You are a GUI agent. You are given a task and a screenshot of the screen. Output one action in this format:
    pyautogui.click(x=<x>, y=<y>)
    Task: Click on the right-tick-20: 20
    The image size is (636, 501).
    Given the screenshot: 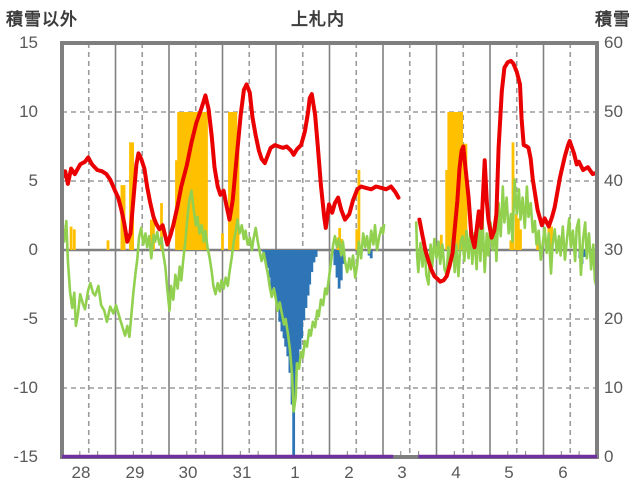 What is the action you would take?
    pyautogui.click(x=613, y=318)
    